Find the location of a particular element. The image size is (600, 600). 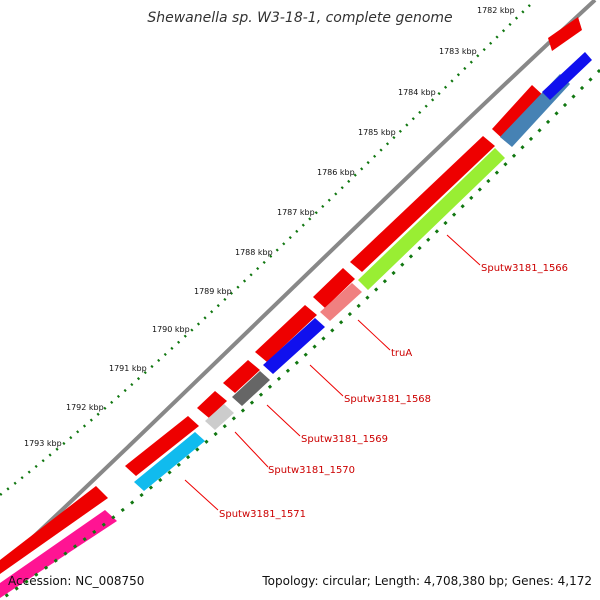

gene-label-sputw3181-1570: Sputw3181_1570 is located at coordinates (311, 470).